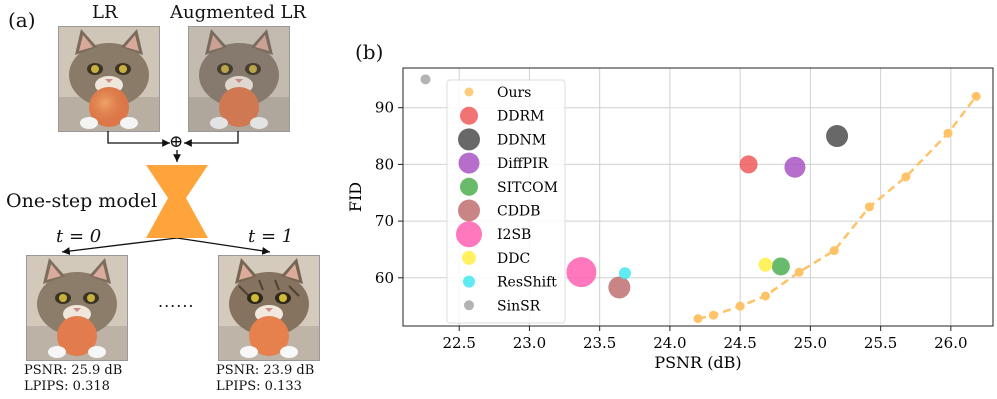 This screenshot has height=399, width=997. Describe the element at coordinates (521, 140) in the screenshot. I see `legend-label: DDNM` at that location.